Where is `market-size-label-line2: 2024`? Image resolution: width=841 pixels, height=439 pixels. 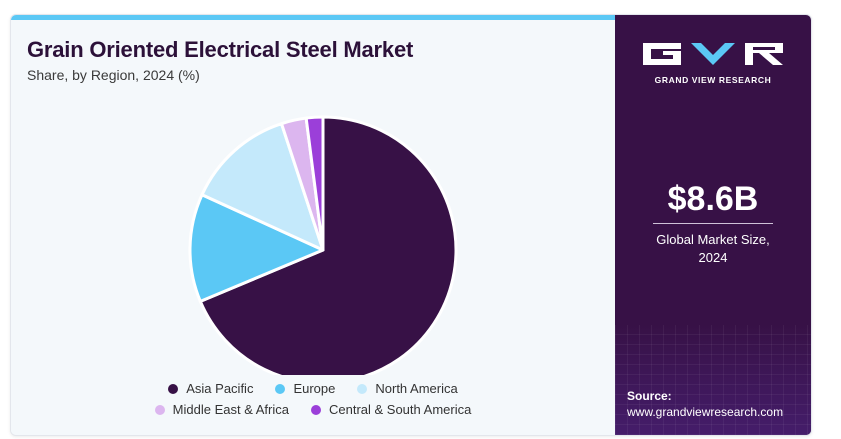
market-size-label-line2: 2024 is located at coordinates (713, 257).